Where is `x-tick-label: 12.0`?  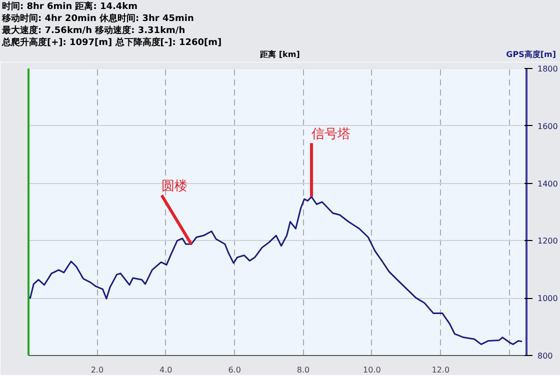 x-tick-label: 12.0 is located at coordinates (441, 370).